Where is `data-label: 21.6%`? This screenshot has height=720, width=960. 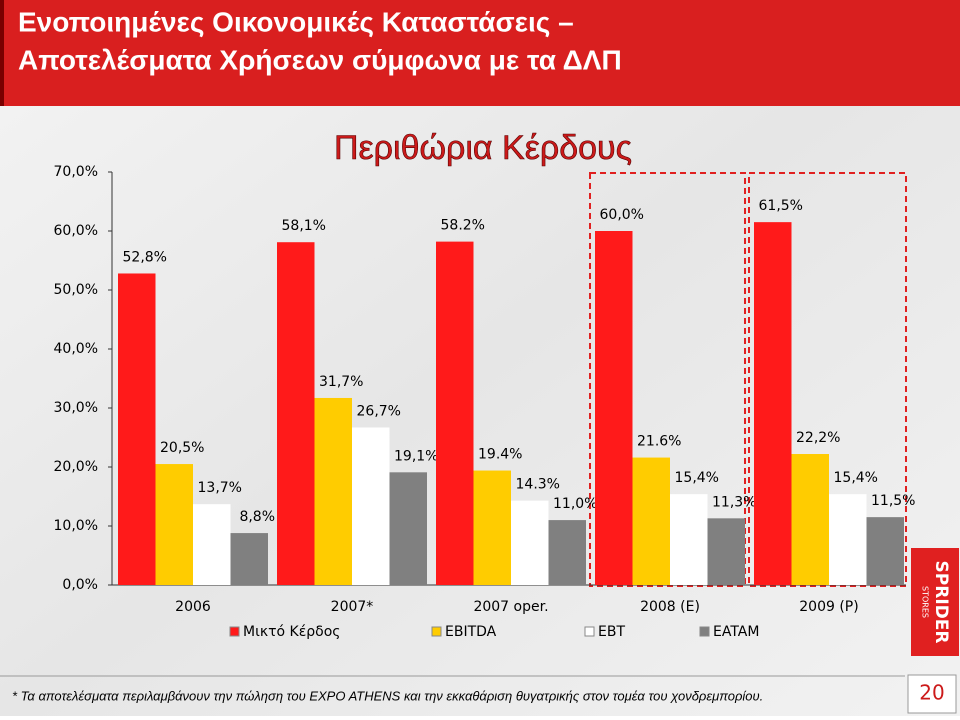 data-label: 21.6% is located at coordinates (659, 442).